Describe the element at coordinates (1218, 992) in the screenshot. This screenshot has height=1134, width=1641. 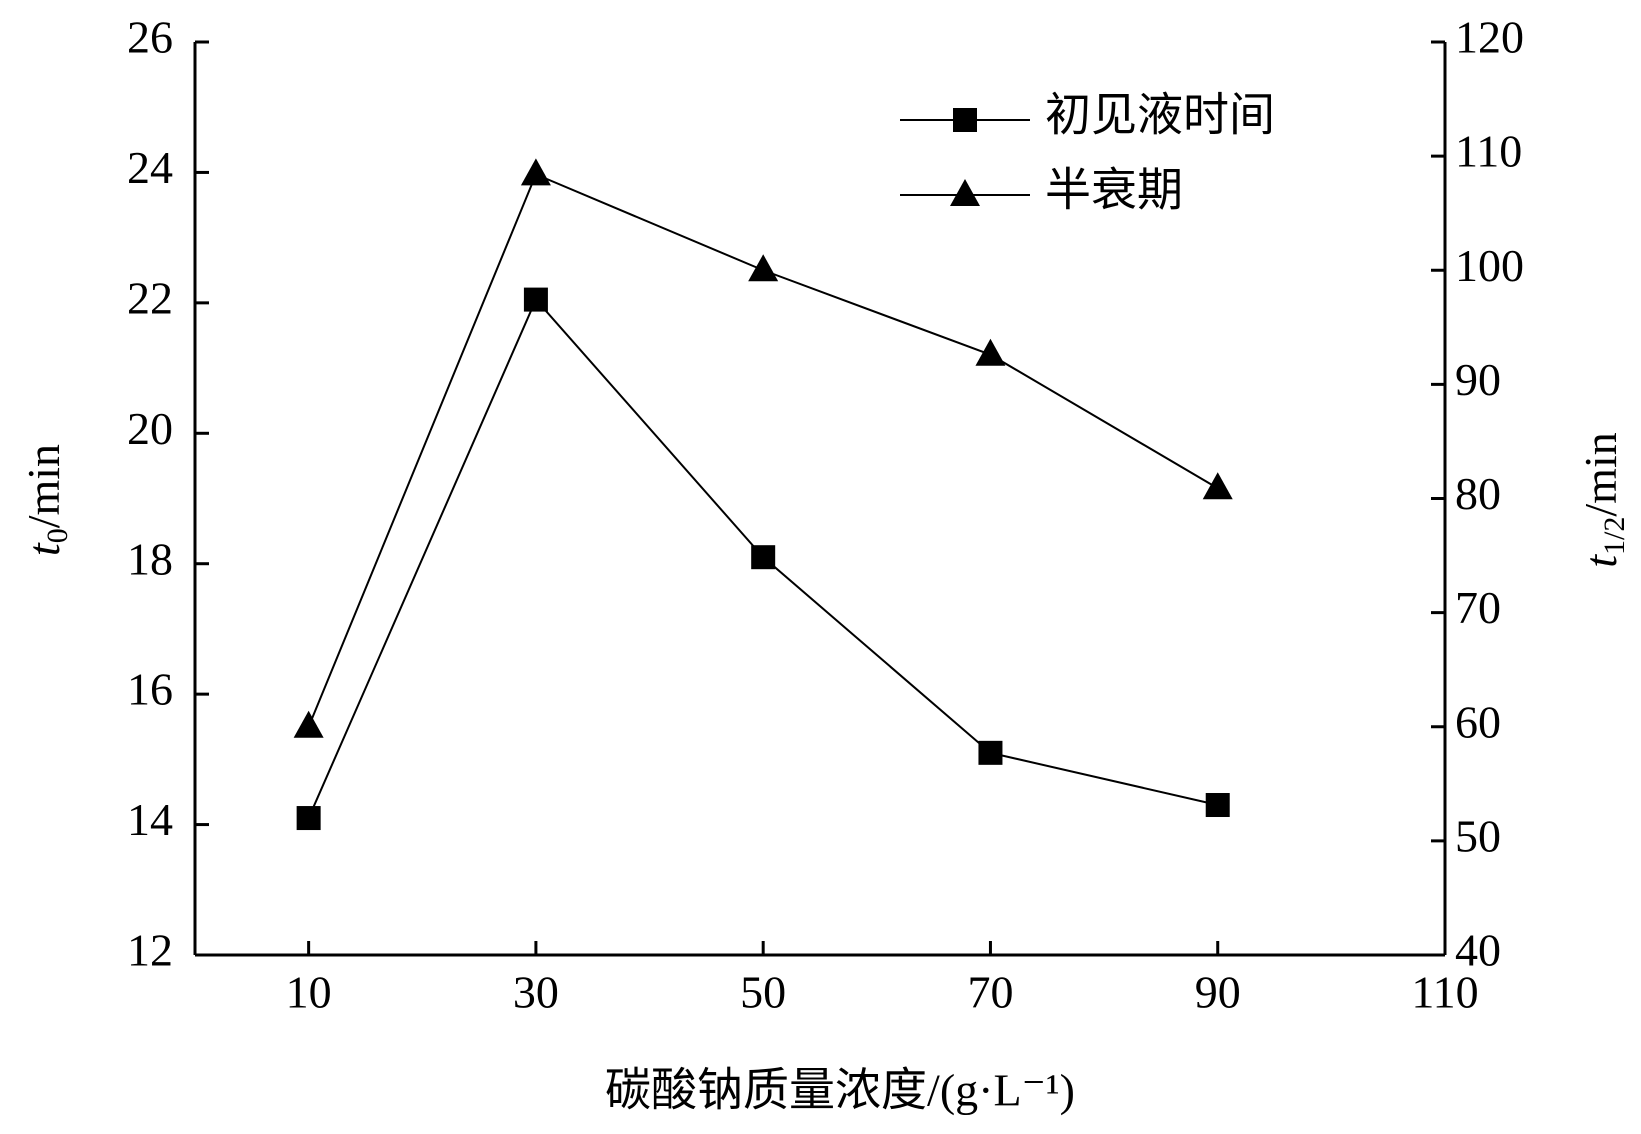
I see `x-tick-label: 90` at that location.